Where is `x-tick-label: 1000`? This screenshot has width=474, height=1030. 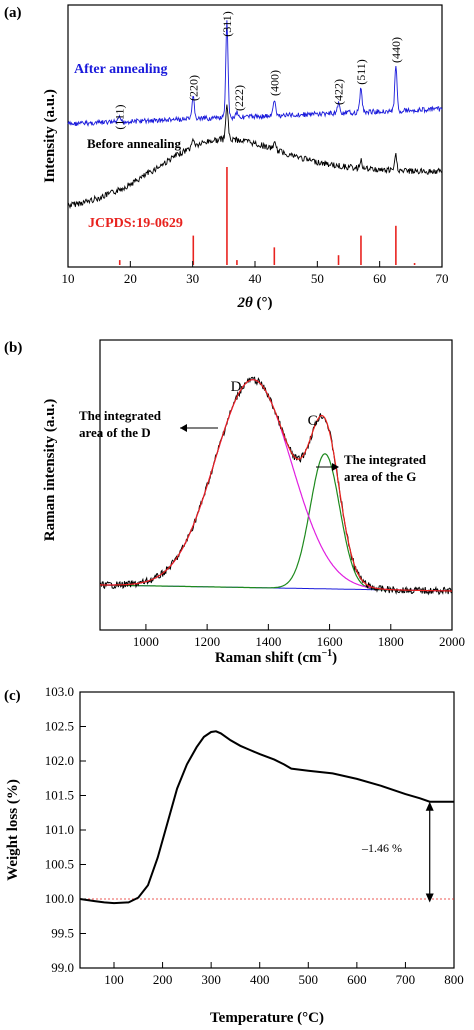
x-tick-label: 1000 is located at coordinates (146, 641).